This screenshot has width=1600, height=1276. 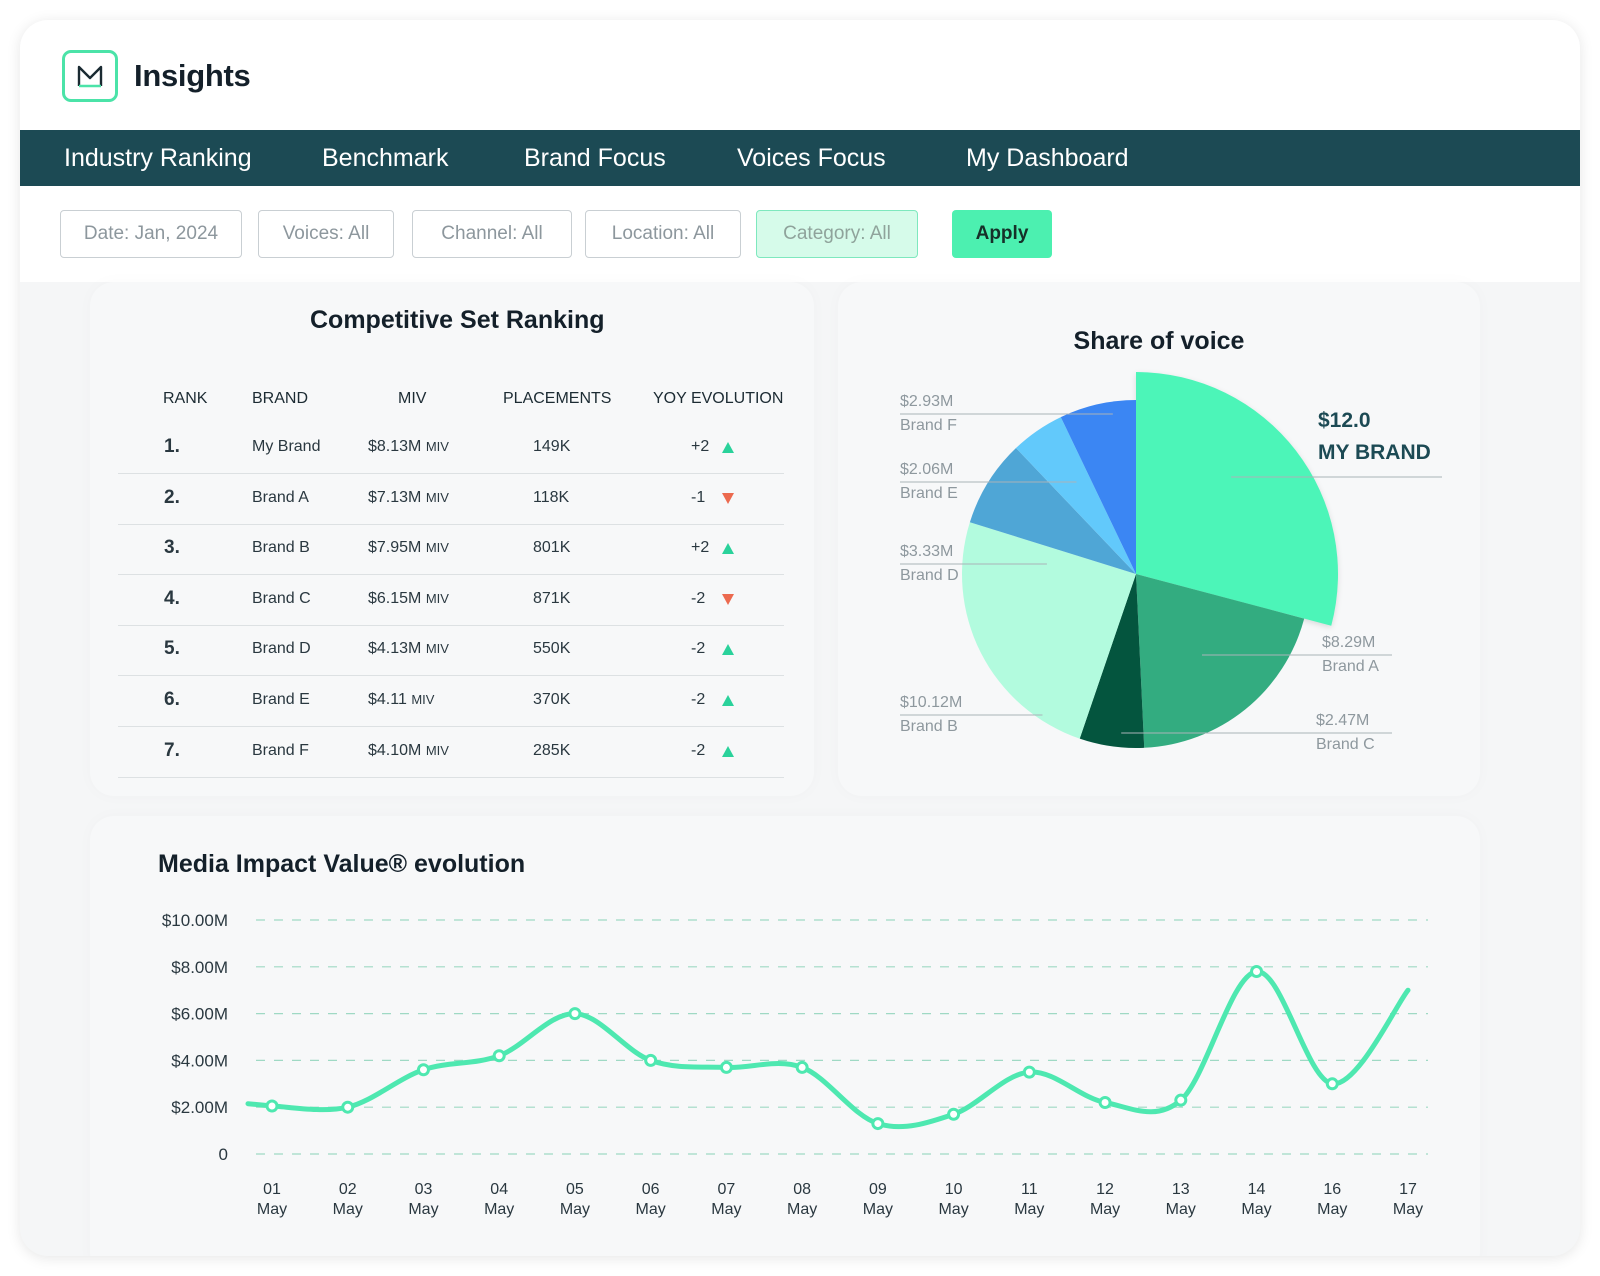 I want to click on x-tick-label: 11, so click(x=1029, y=1189).